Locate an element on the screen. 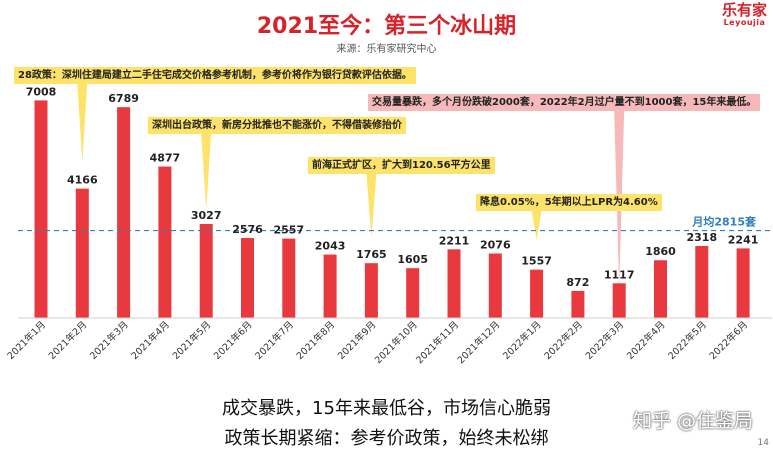 This screenshot has height=454, width=773. bar-value-label: 2043 is located at coordinates (330, 246).